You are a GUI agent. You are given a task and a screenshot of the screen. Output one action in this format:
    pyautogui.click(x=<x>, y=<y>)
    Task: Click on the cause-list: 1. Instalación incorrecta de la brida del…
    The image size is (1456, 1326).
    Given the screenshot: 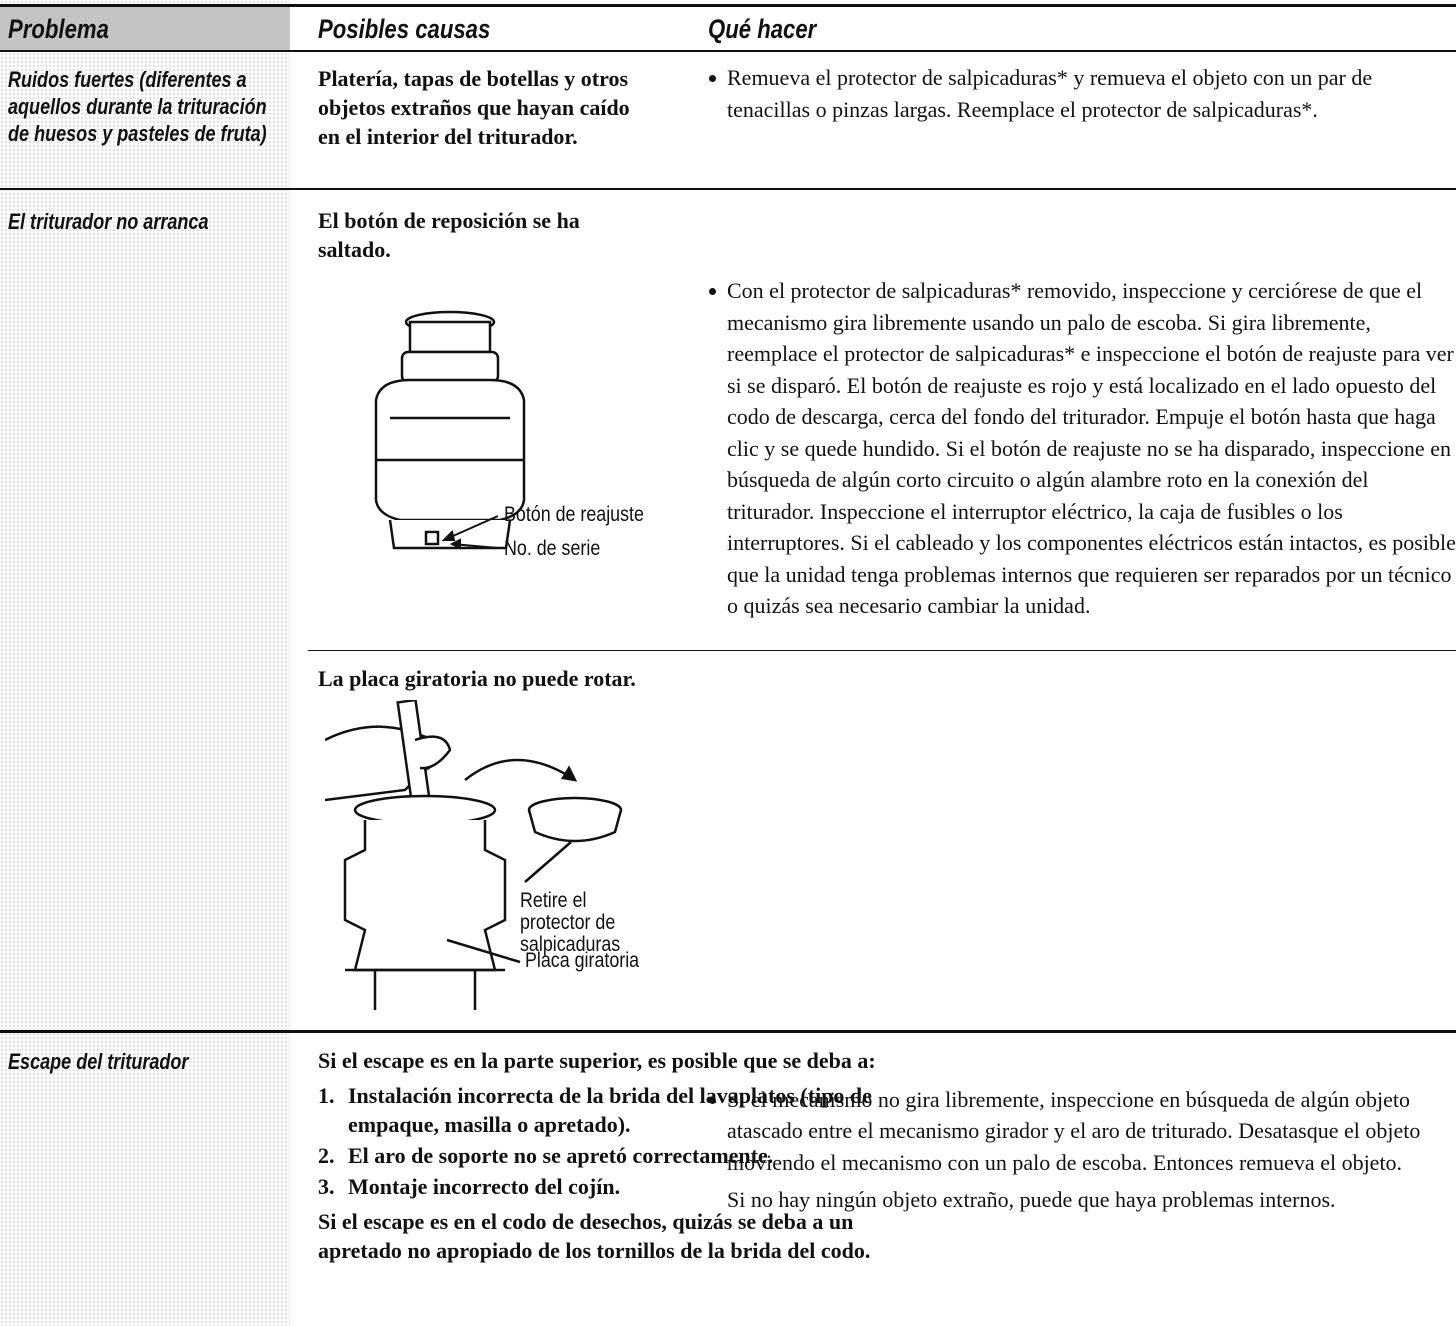 What is the action you would take?
    pyautogui.click(x=598, y=1141)
    